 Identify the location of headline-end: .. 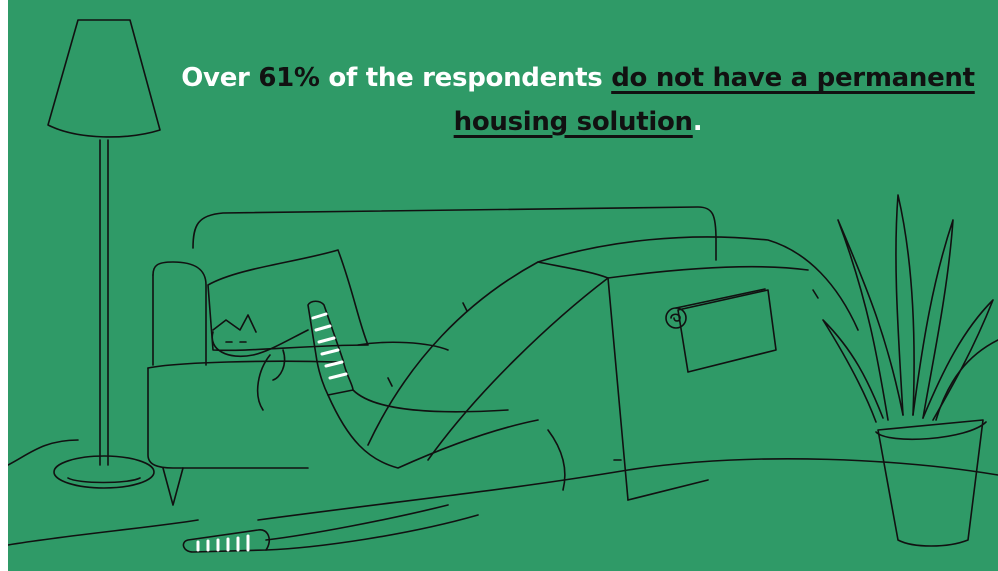
(697, 122).